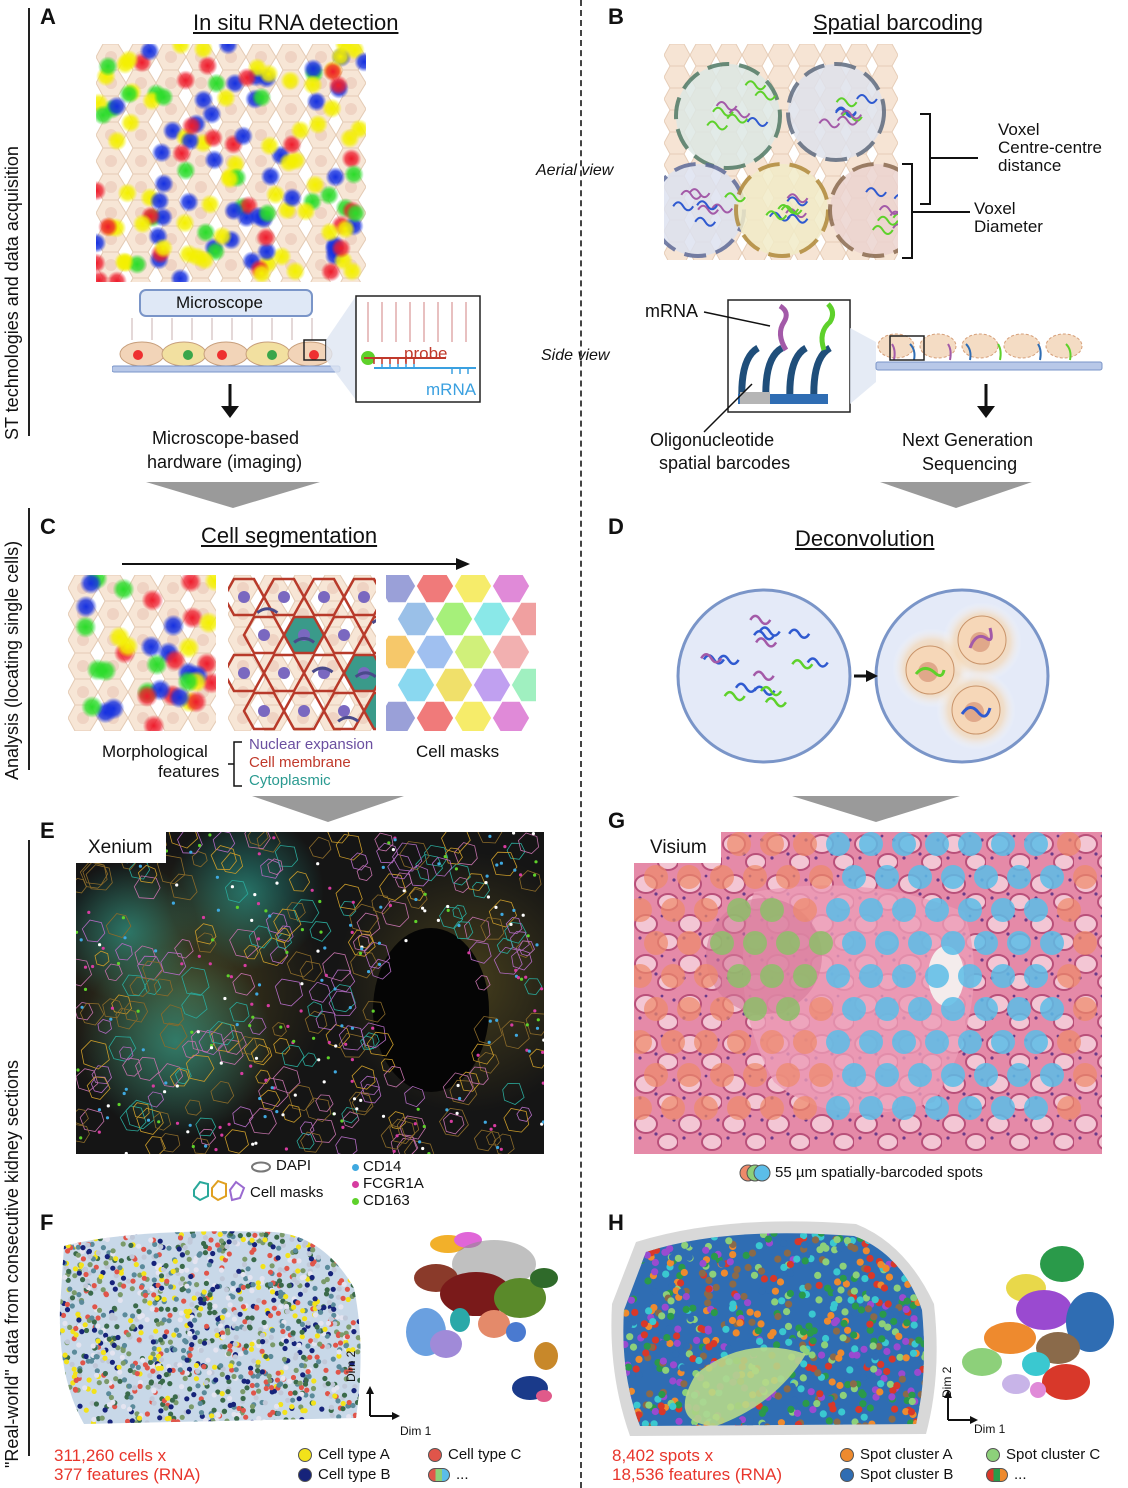 The image size is (1128, 1488). I want to click on oligo-line-1: Oligonucleotide, so click(712, 440).